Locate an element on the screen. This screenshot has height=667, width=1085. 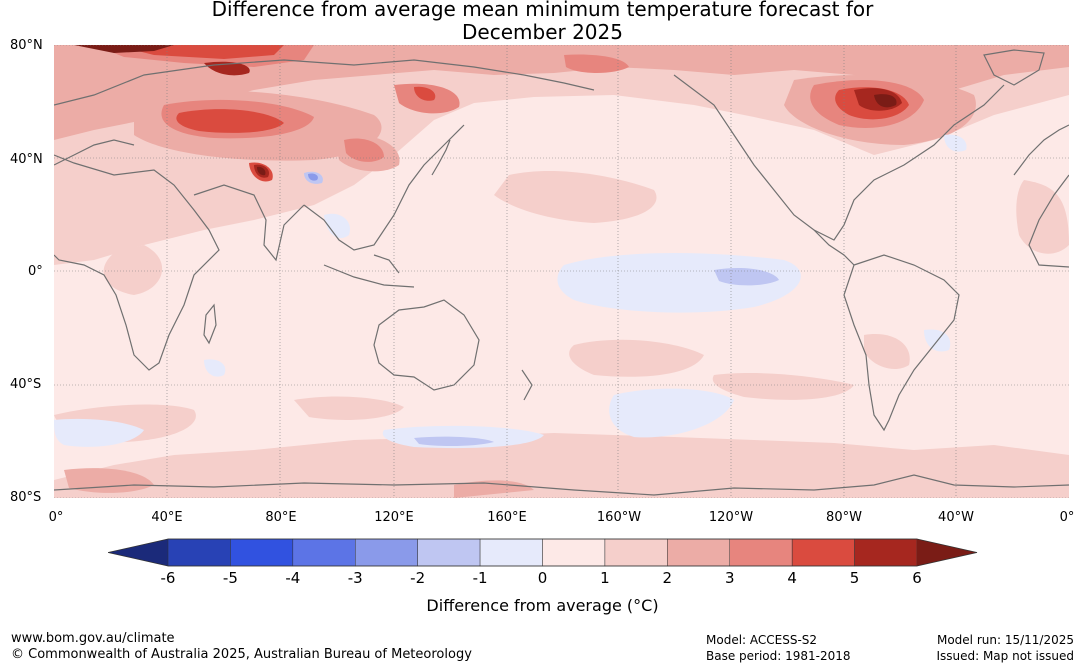
colorbar-tick-label: -6 is located at coordinates (168, 578).